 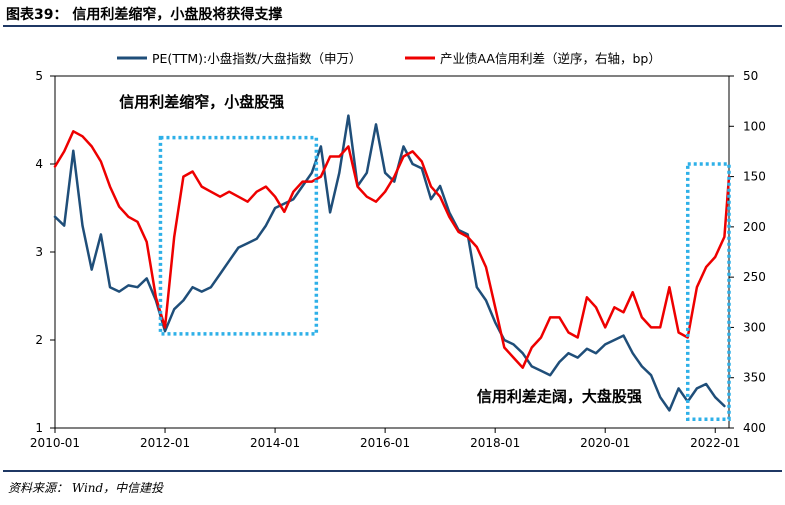 What do you see at coordinates (605, 443) in the screenshot?
I see `x-tick-label: 2020-01` at bounding box center [605, 443].